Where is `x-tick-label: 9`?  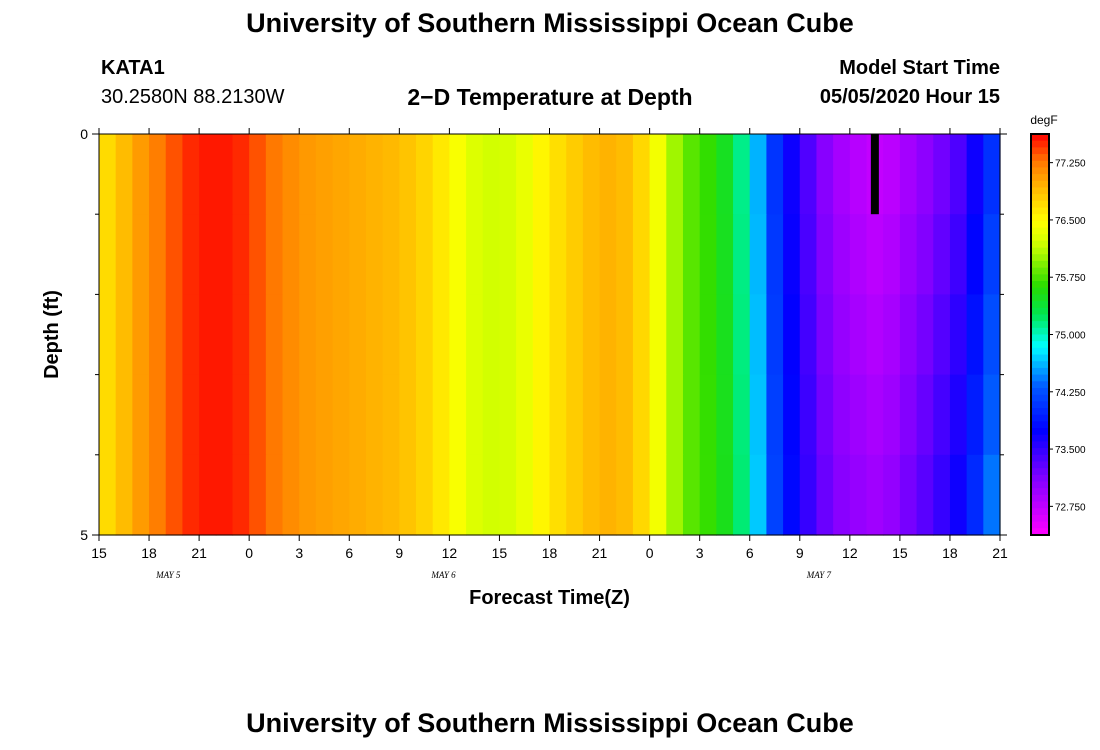 x-tick-label: 9 is located at coordinates (399, 553).